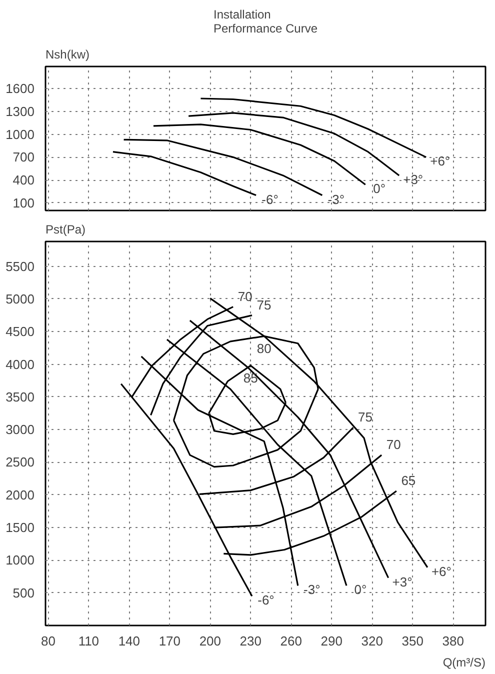 Image resolution: width=495 pixels, height=674 pixels. Describe the element at coordinates (89, 641) in the screenshot. I see `x-tick-label: 110` at that location.